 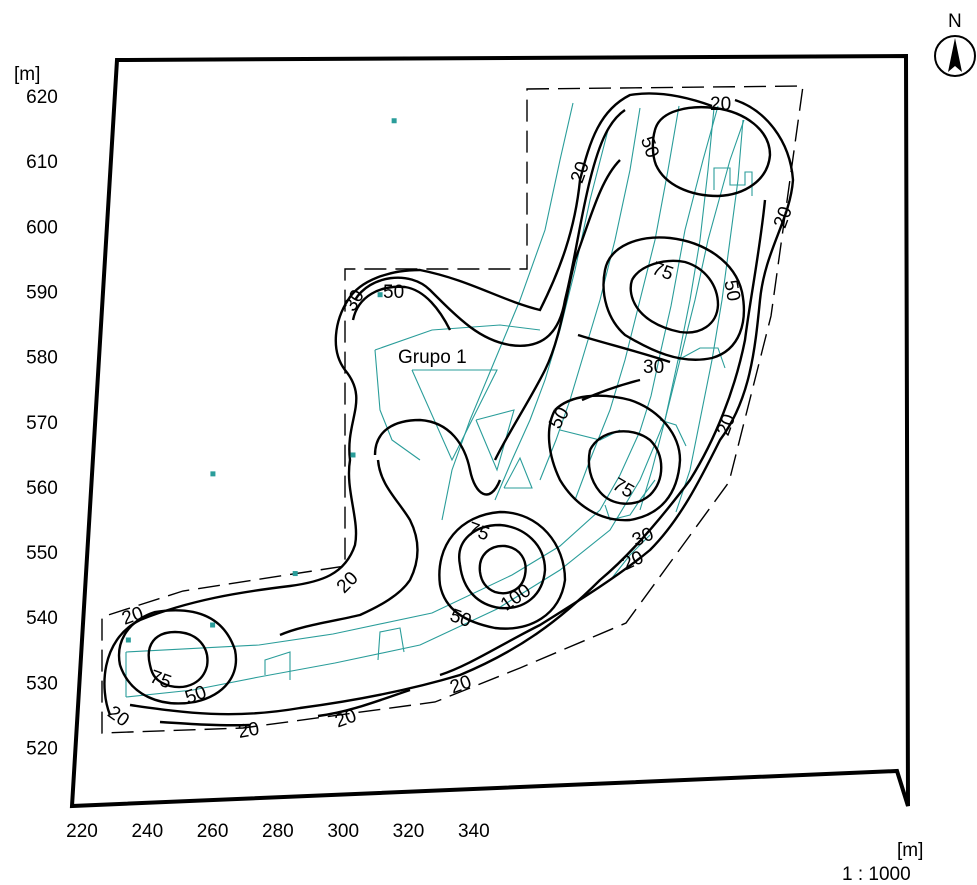 What do you see at coordinates (474, 831) in the screenshot?
I see `x-tick-label: 340` at bounding box center [474, 831].